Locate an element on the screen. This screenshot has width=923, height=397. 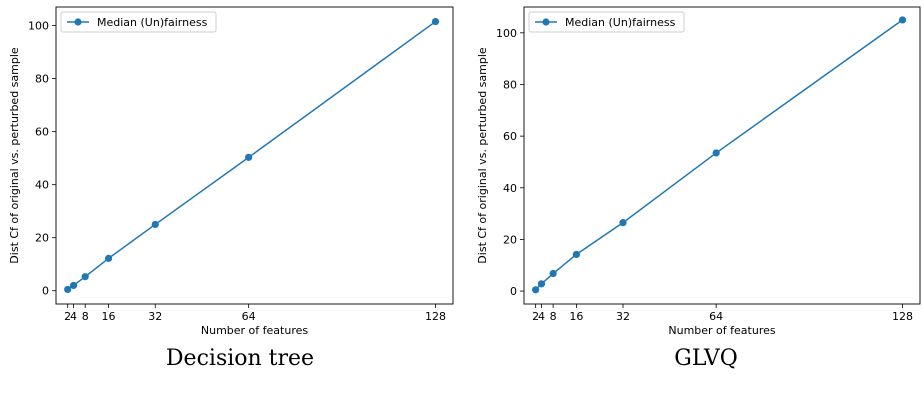
panel-caption: Decision tree is located at coordinates (240, 358).